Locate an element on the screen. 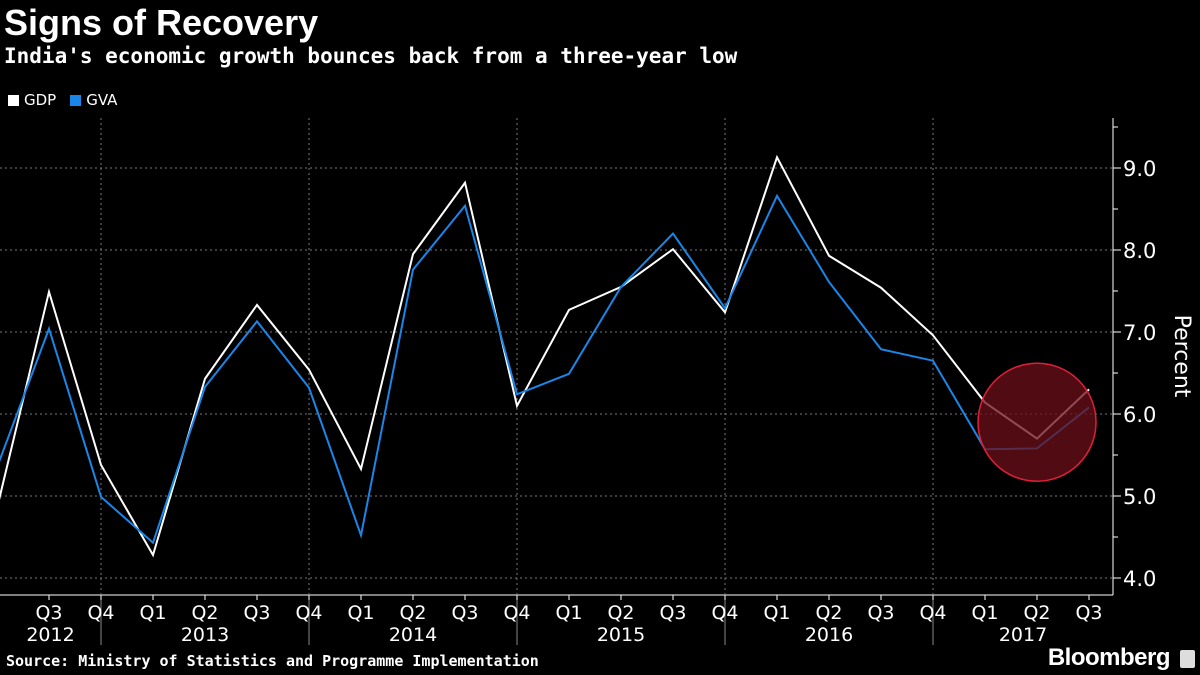  chart-badge-icon is located at coordinates (1187, 659).